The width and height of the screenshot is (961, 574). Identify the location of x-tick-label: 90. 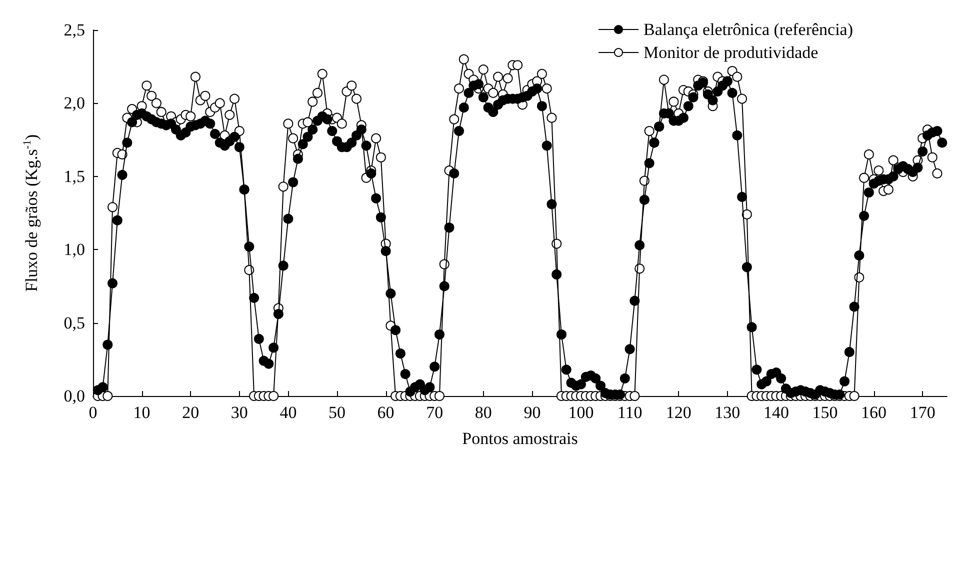
(532, 412).